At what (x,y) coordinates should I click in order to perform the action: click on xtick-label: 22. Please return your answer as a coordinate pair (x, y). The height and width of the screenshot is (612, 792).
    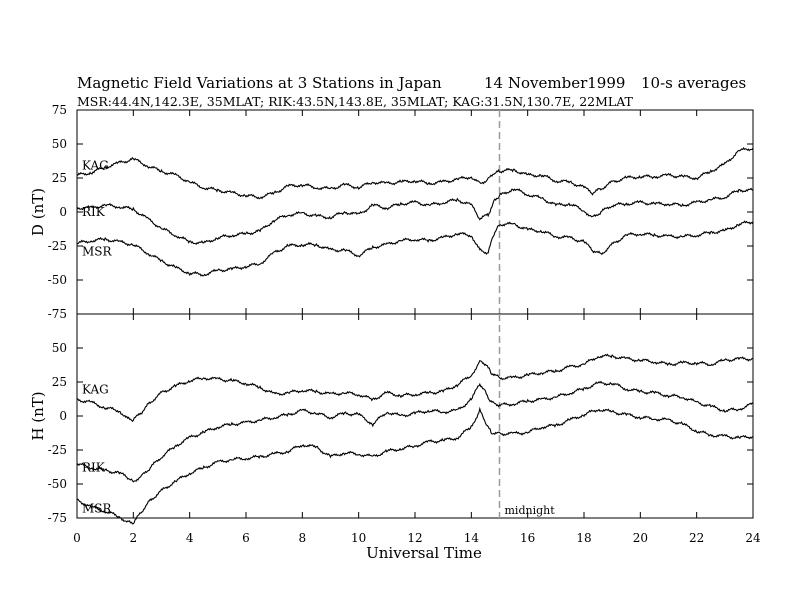
    Looking at the image, I should click on (696, 538).